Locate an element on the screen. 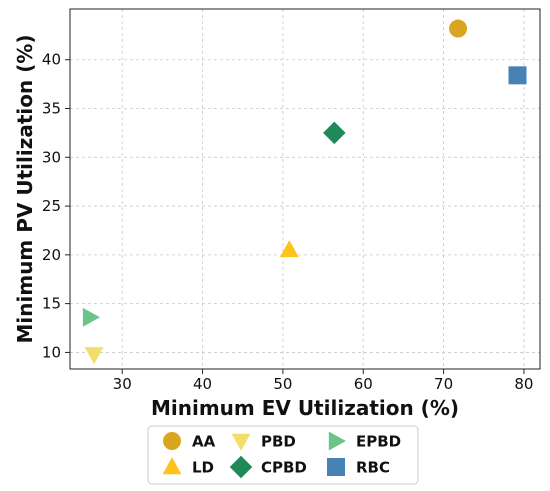  legend: AA LD PBD CPBD EPBD RBC is located at coordinates (283, 455).